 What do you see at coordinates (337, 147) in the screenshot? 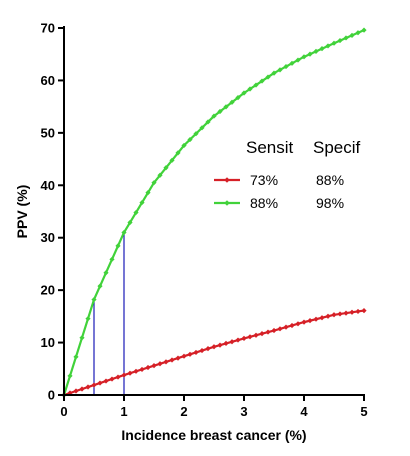
I see `legend-header-specif: Specif` at bounding box center [337, 147].